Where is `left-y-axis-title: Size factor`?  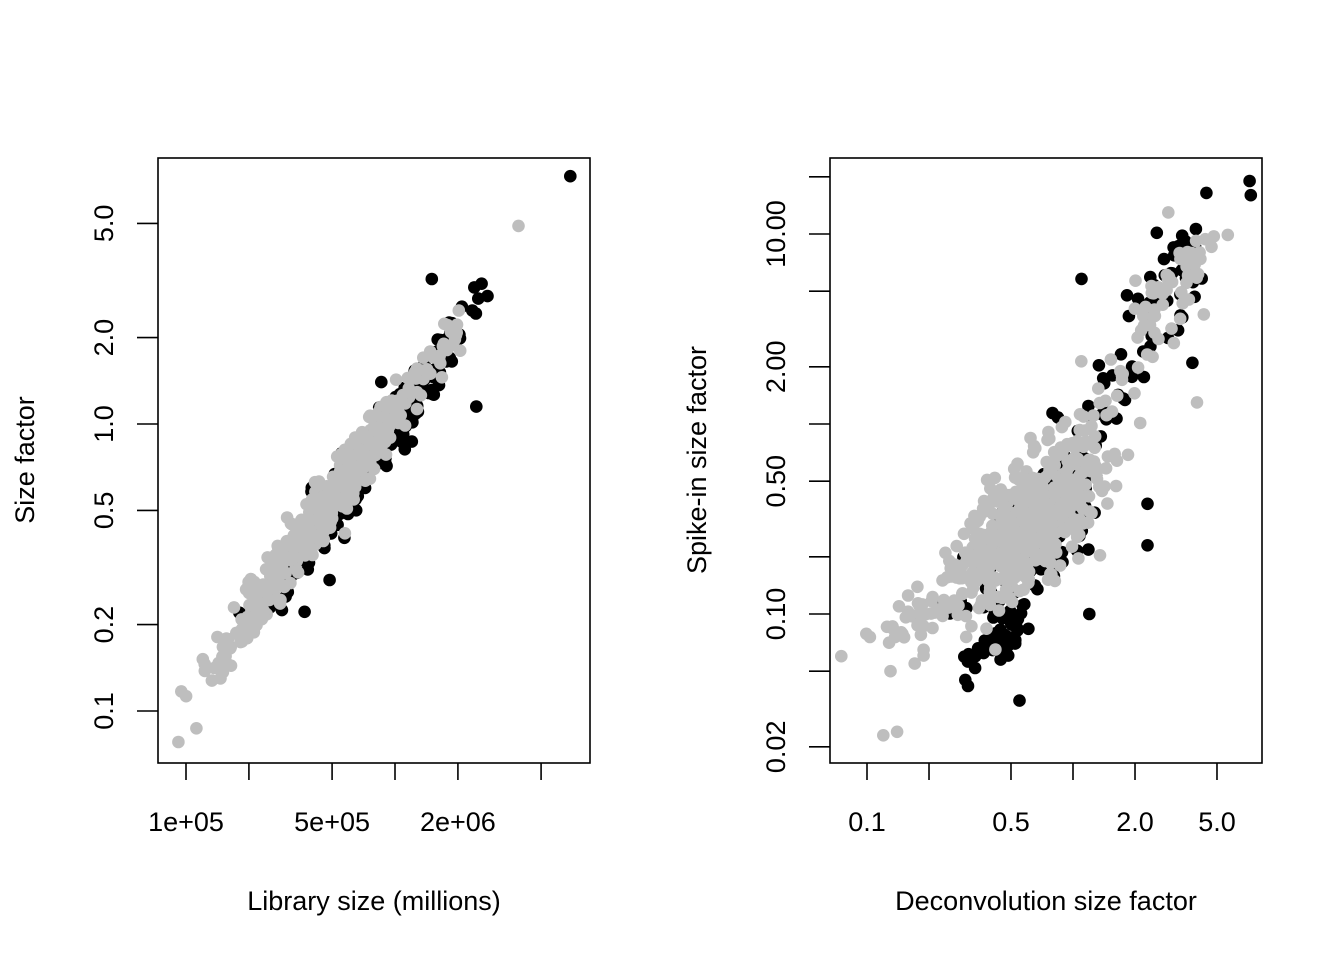
left-y-axis-title: Size factor is located at coordinates (25, 460).